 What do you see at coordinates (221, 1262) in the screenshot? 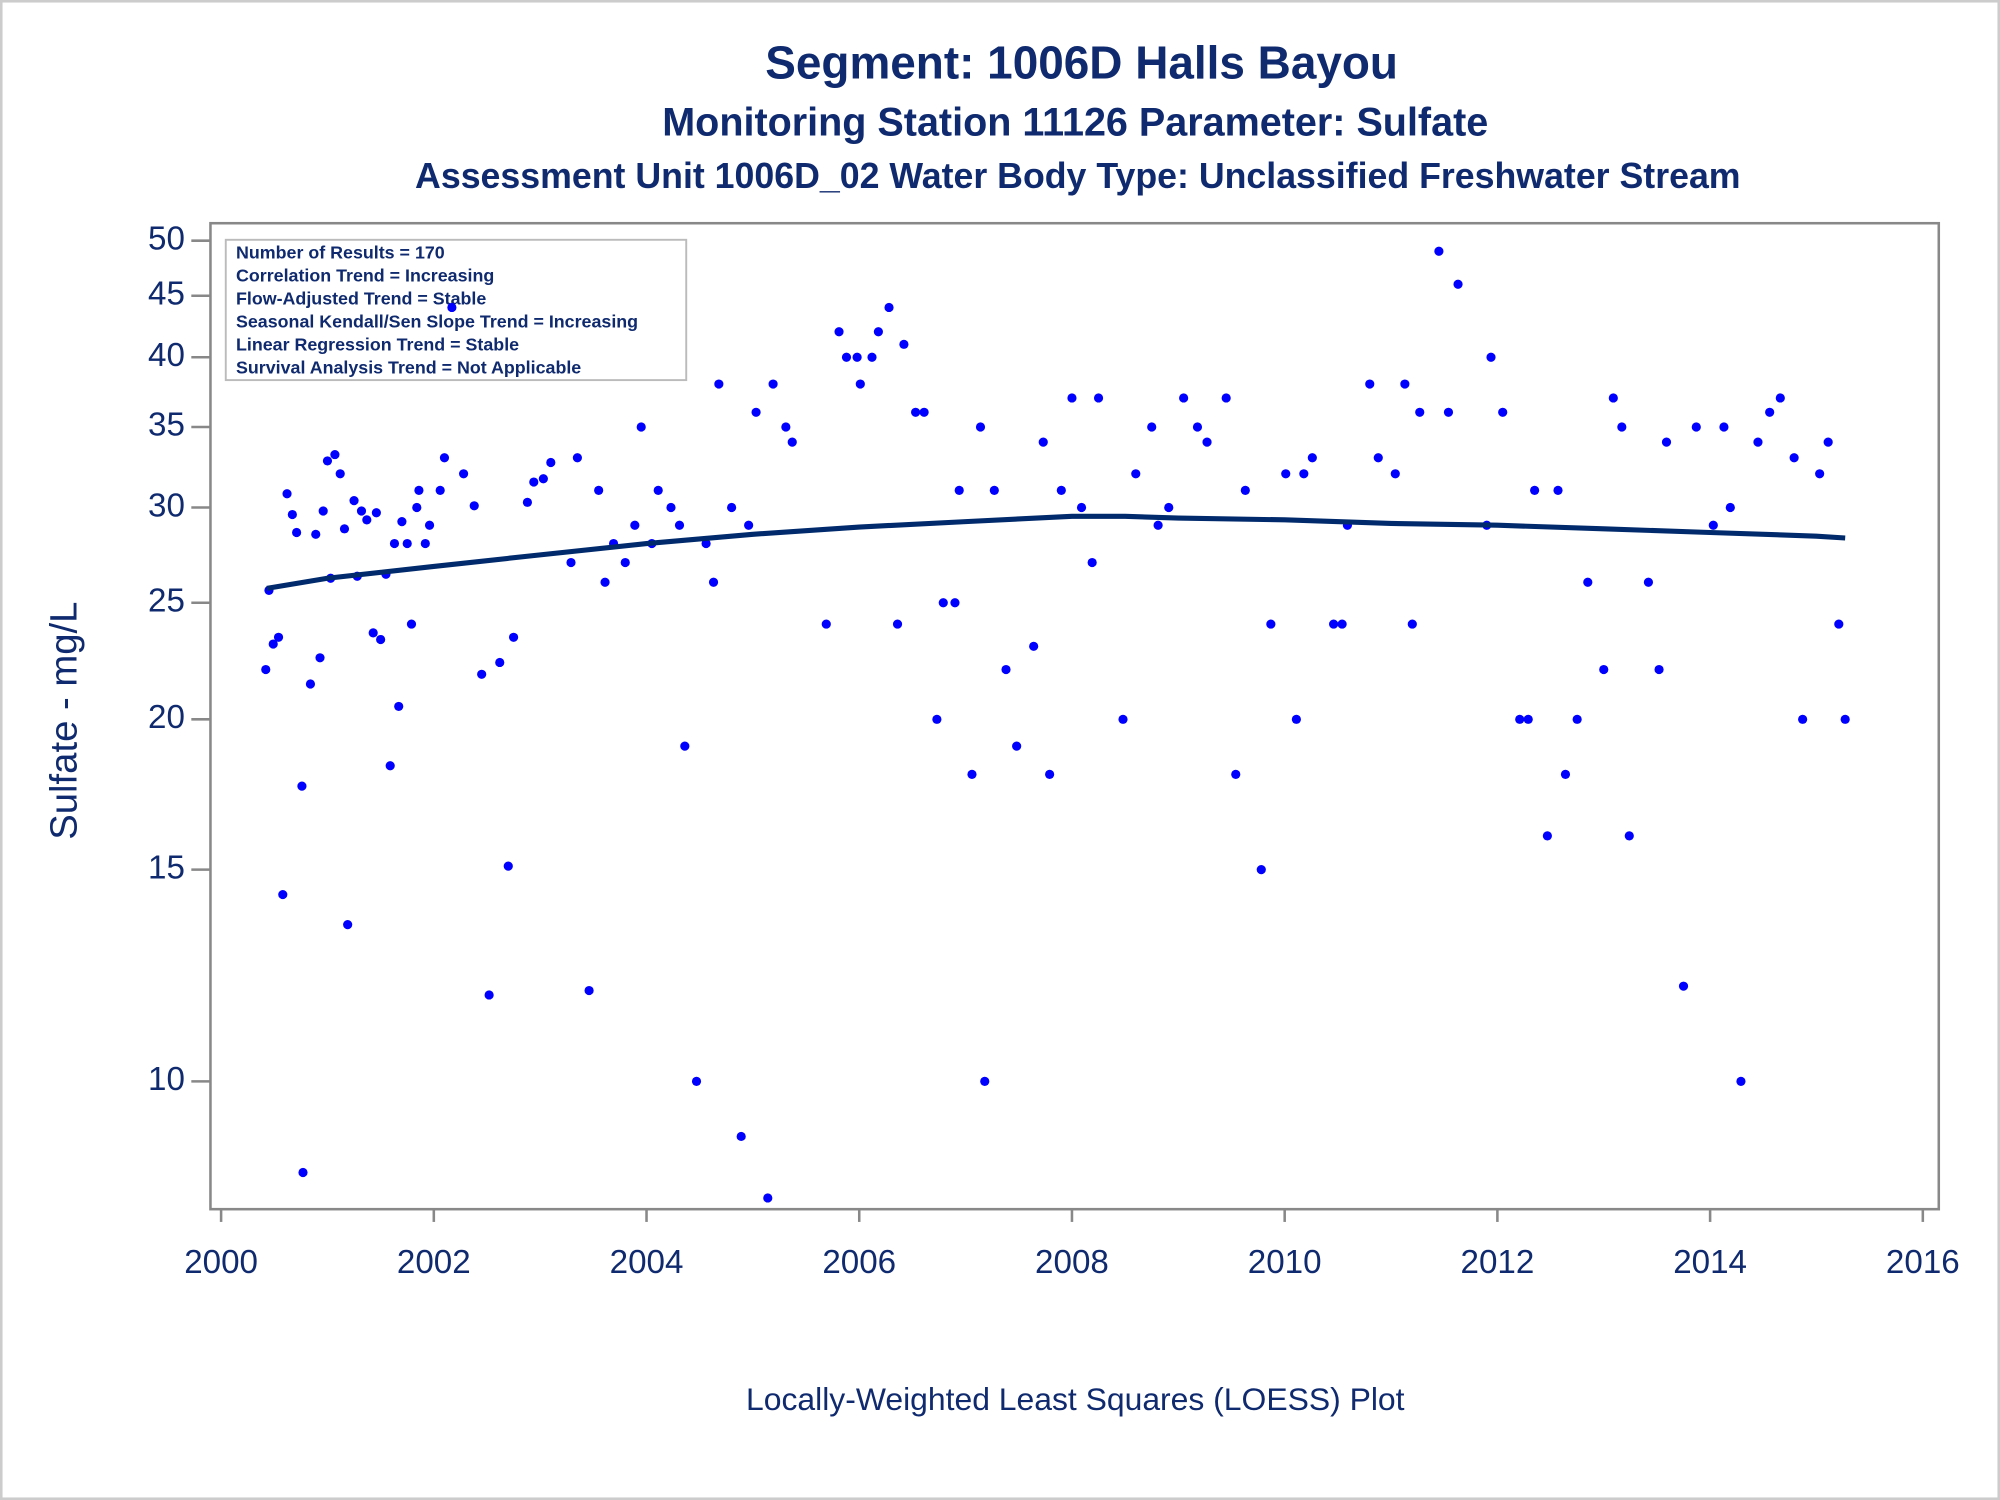
I see `x-tick-label: 2000` at bounding box center [221, 1262].